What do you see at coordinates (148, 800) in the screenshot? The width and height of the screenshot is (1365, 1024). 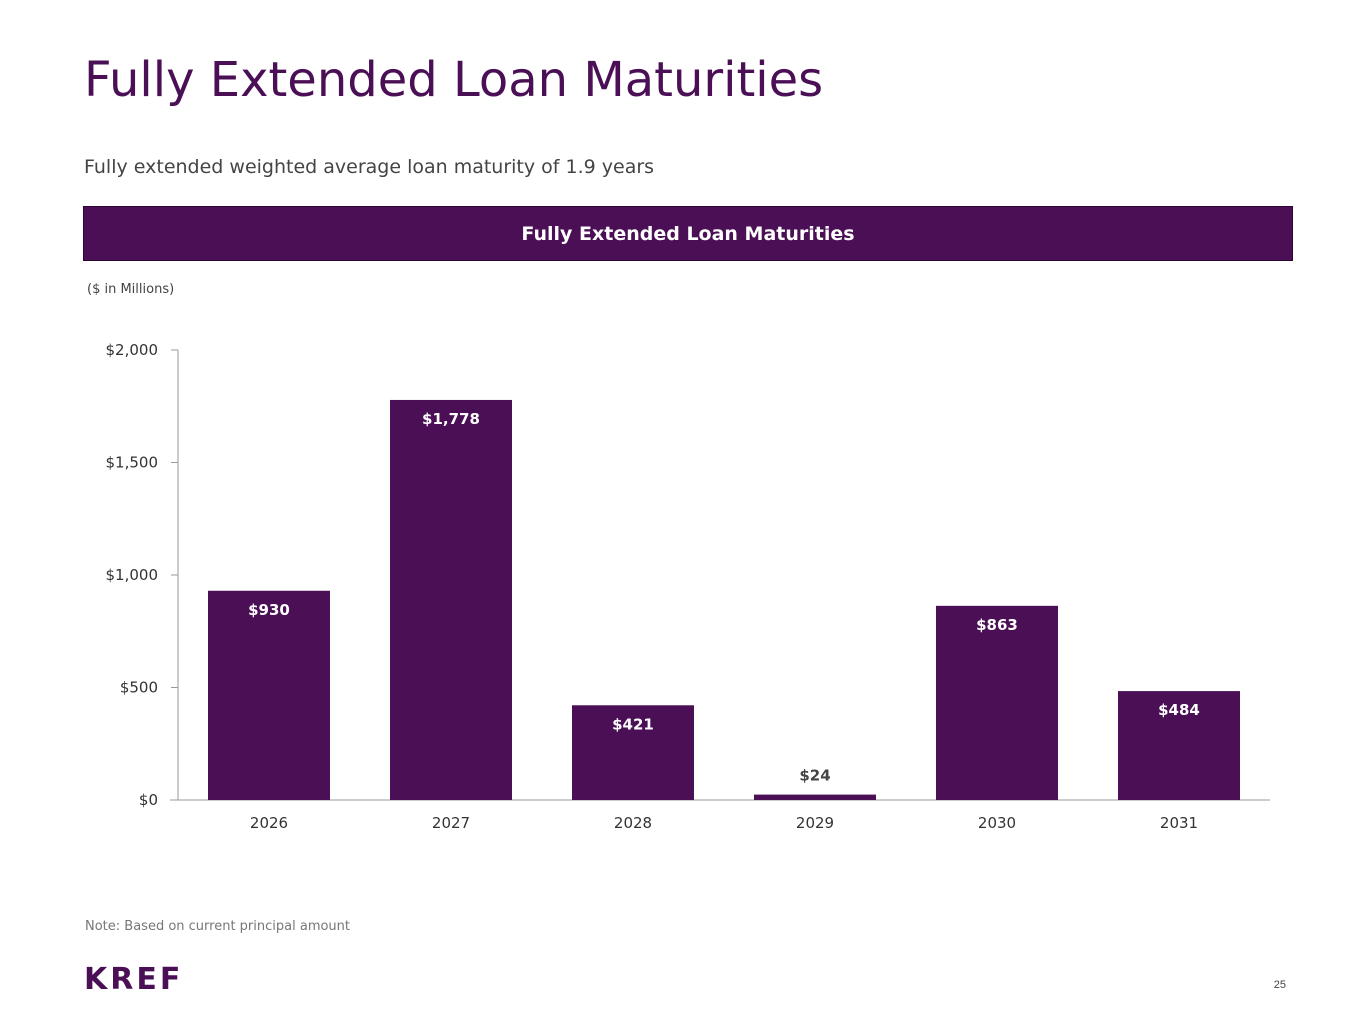 I see `y-tick-label: $0` at bounding box center [148, 800].